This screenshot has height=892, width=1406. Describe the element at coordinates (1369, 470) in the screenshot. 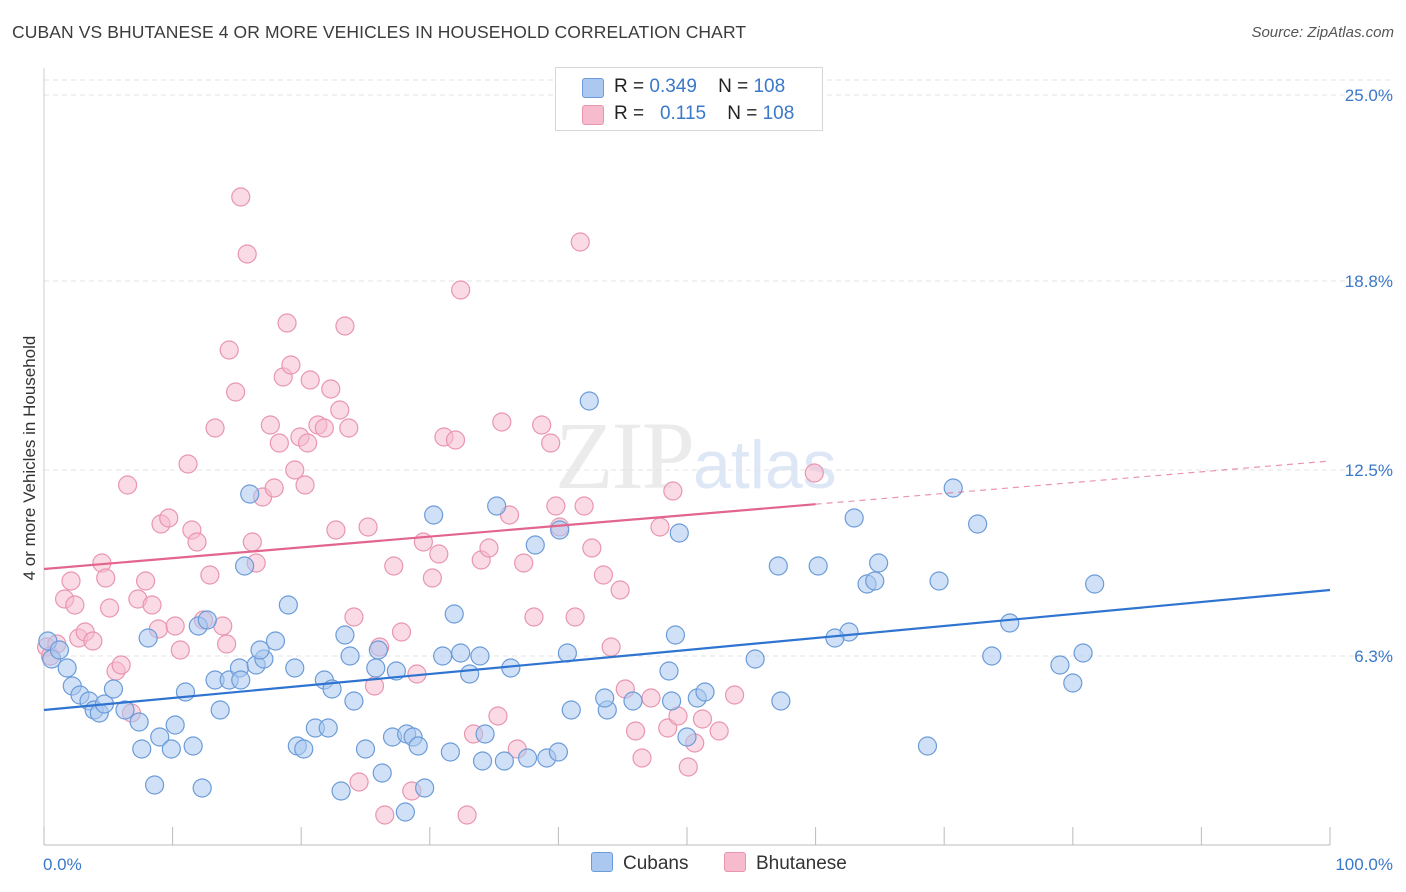

I see `y-tick-label: 12.5%` at that location.